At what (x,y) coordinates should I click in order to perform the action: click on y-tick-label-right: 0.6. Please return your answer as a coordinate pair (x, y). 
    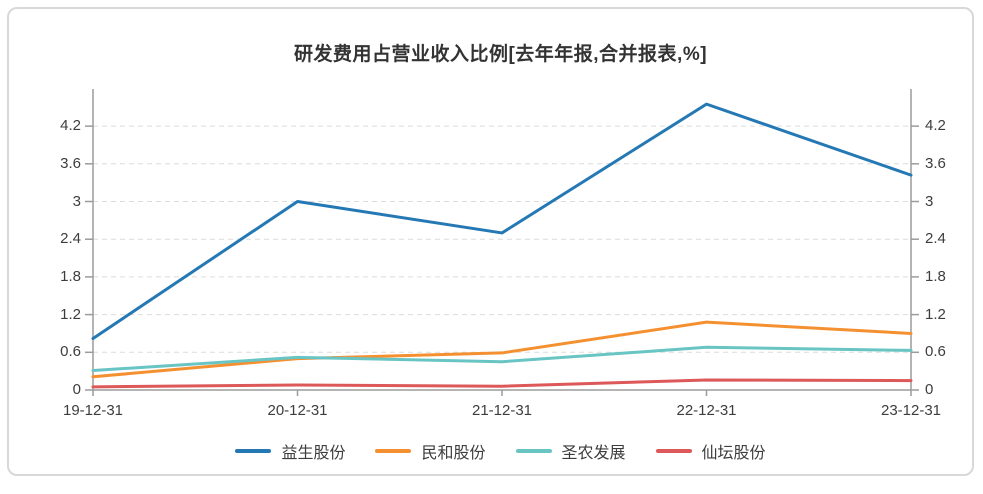
    Looking at the image, I should click on (935, 352).